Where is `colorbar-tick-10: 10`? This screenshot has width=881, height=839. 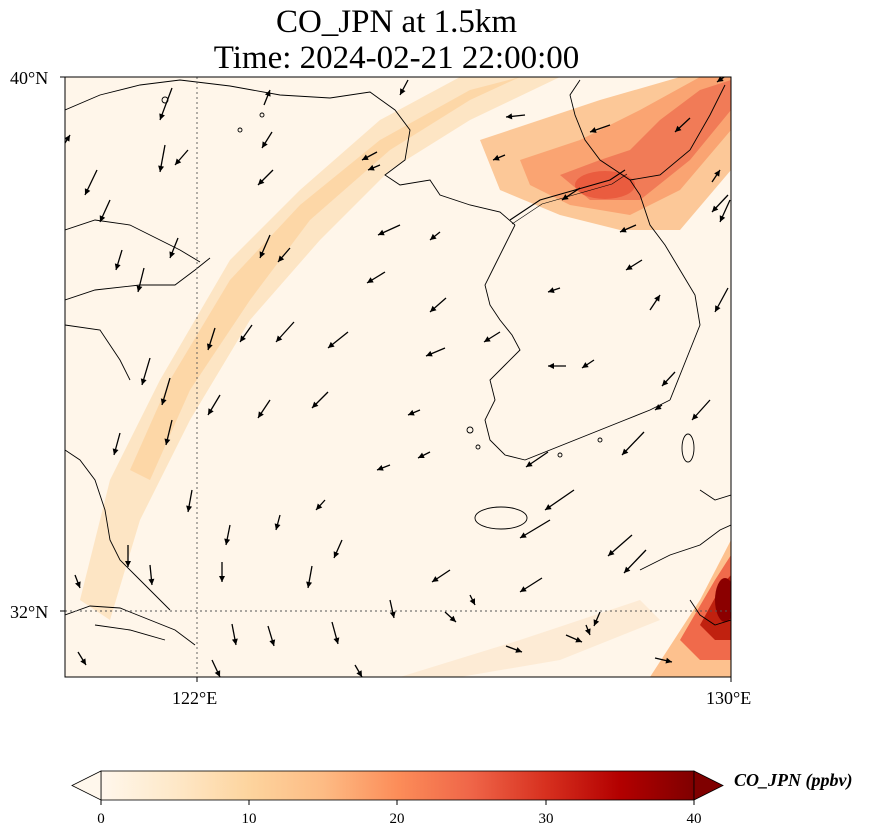 colorbar-tick-10: 10 is located at coordinates (249, 819).